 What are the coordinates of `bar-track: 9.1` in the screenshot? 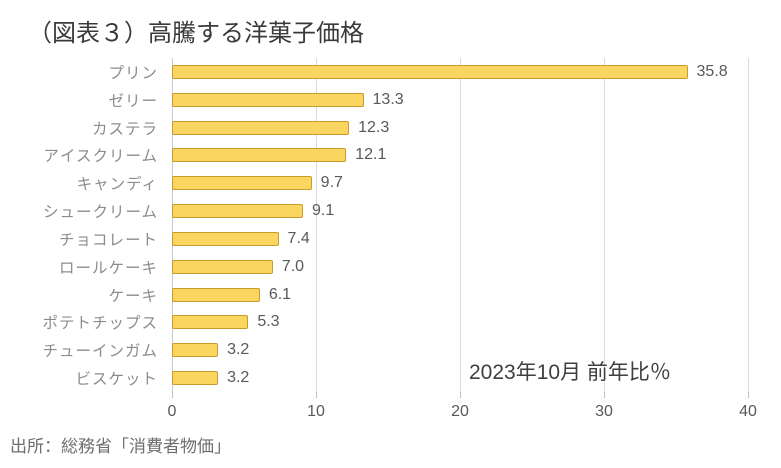 It's located at (460, 211).